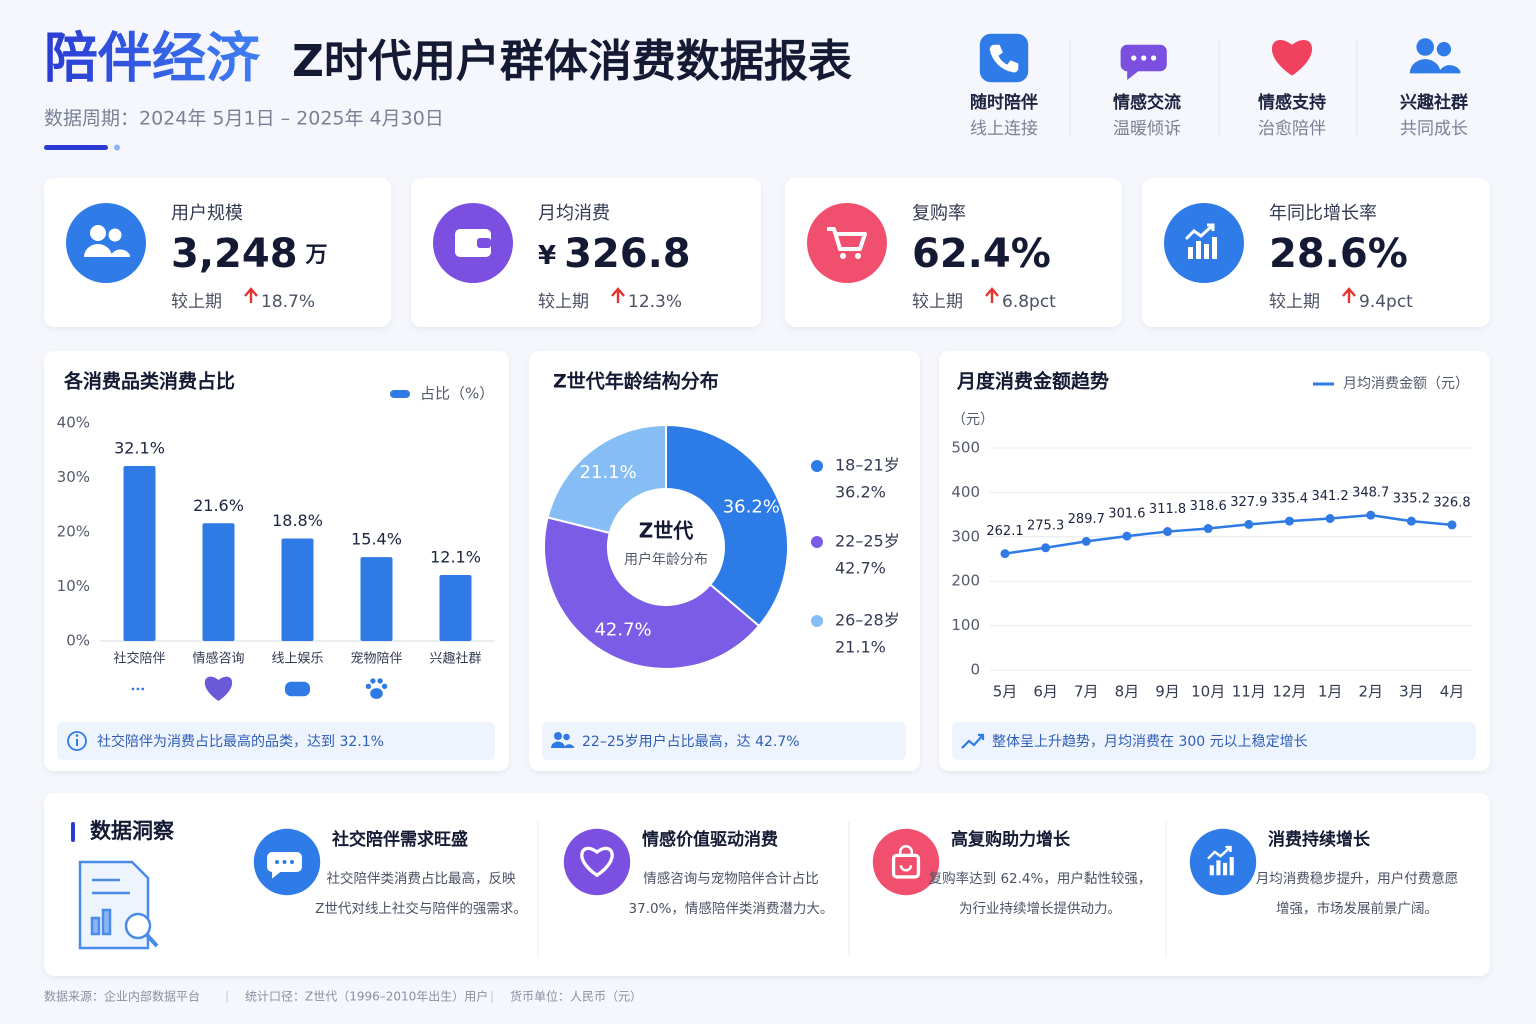  Describe the element at coordinates (1292, 102) in the screenshot. I see `feature-title: 情感支持` at that location.